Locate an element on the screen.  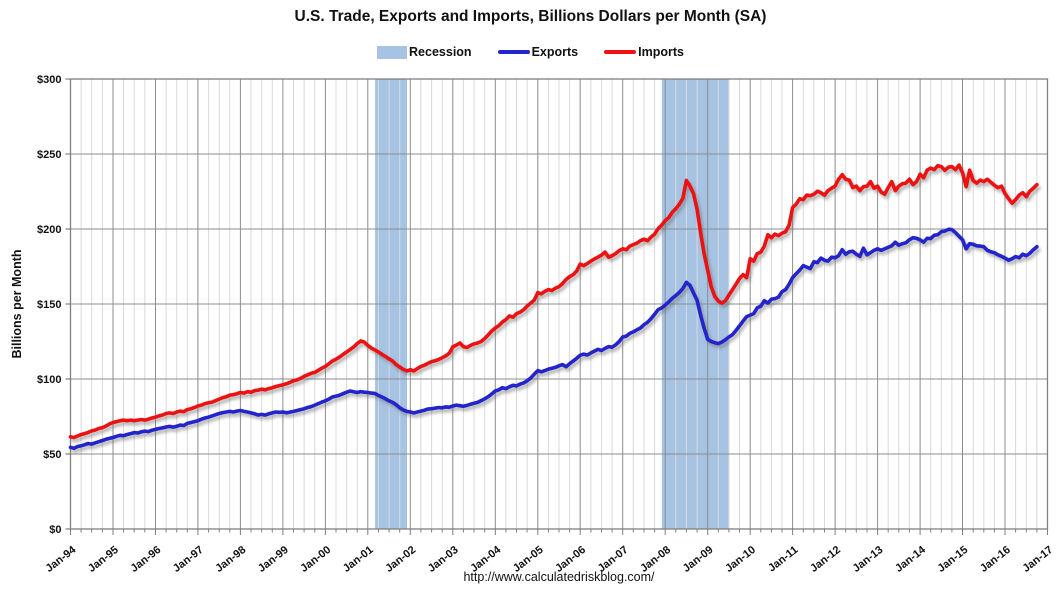
legend-label-recession: Recession is located at coordinates (440, 52).